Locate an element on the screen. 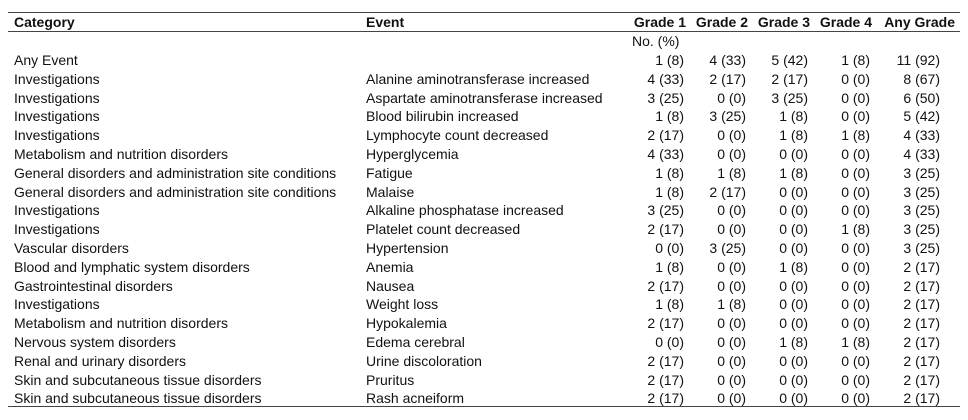 The image size is (968, 420). header-rule is located at coordinates (484, 31).